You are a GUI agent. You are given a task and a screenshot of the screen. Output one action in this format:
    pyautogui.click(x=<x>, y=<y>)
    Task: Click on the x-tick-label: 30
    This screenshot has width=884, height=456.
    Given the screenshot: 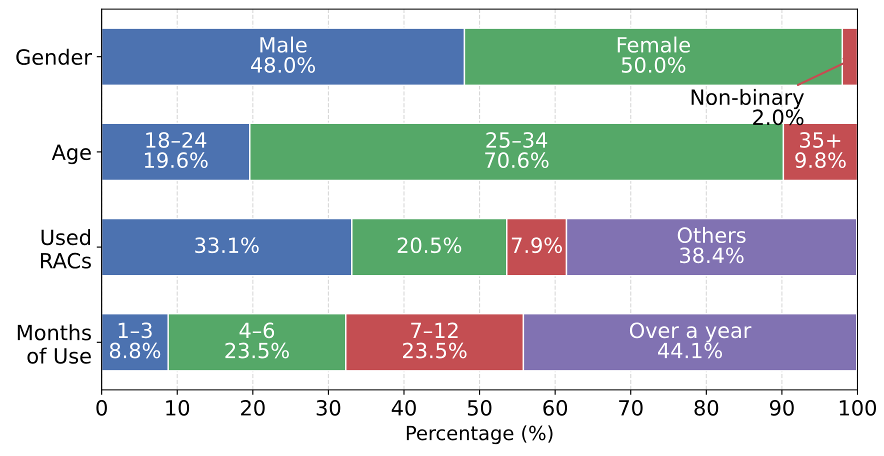 What is the action you would take?
    pyautogui.click(x=328, y=408)
    